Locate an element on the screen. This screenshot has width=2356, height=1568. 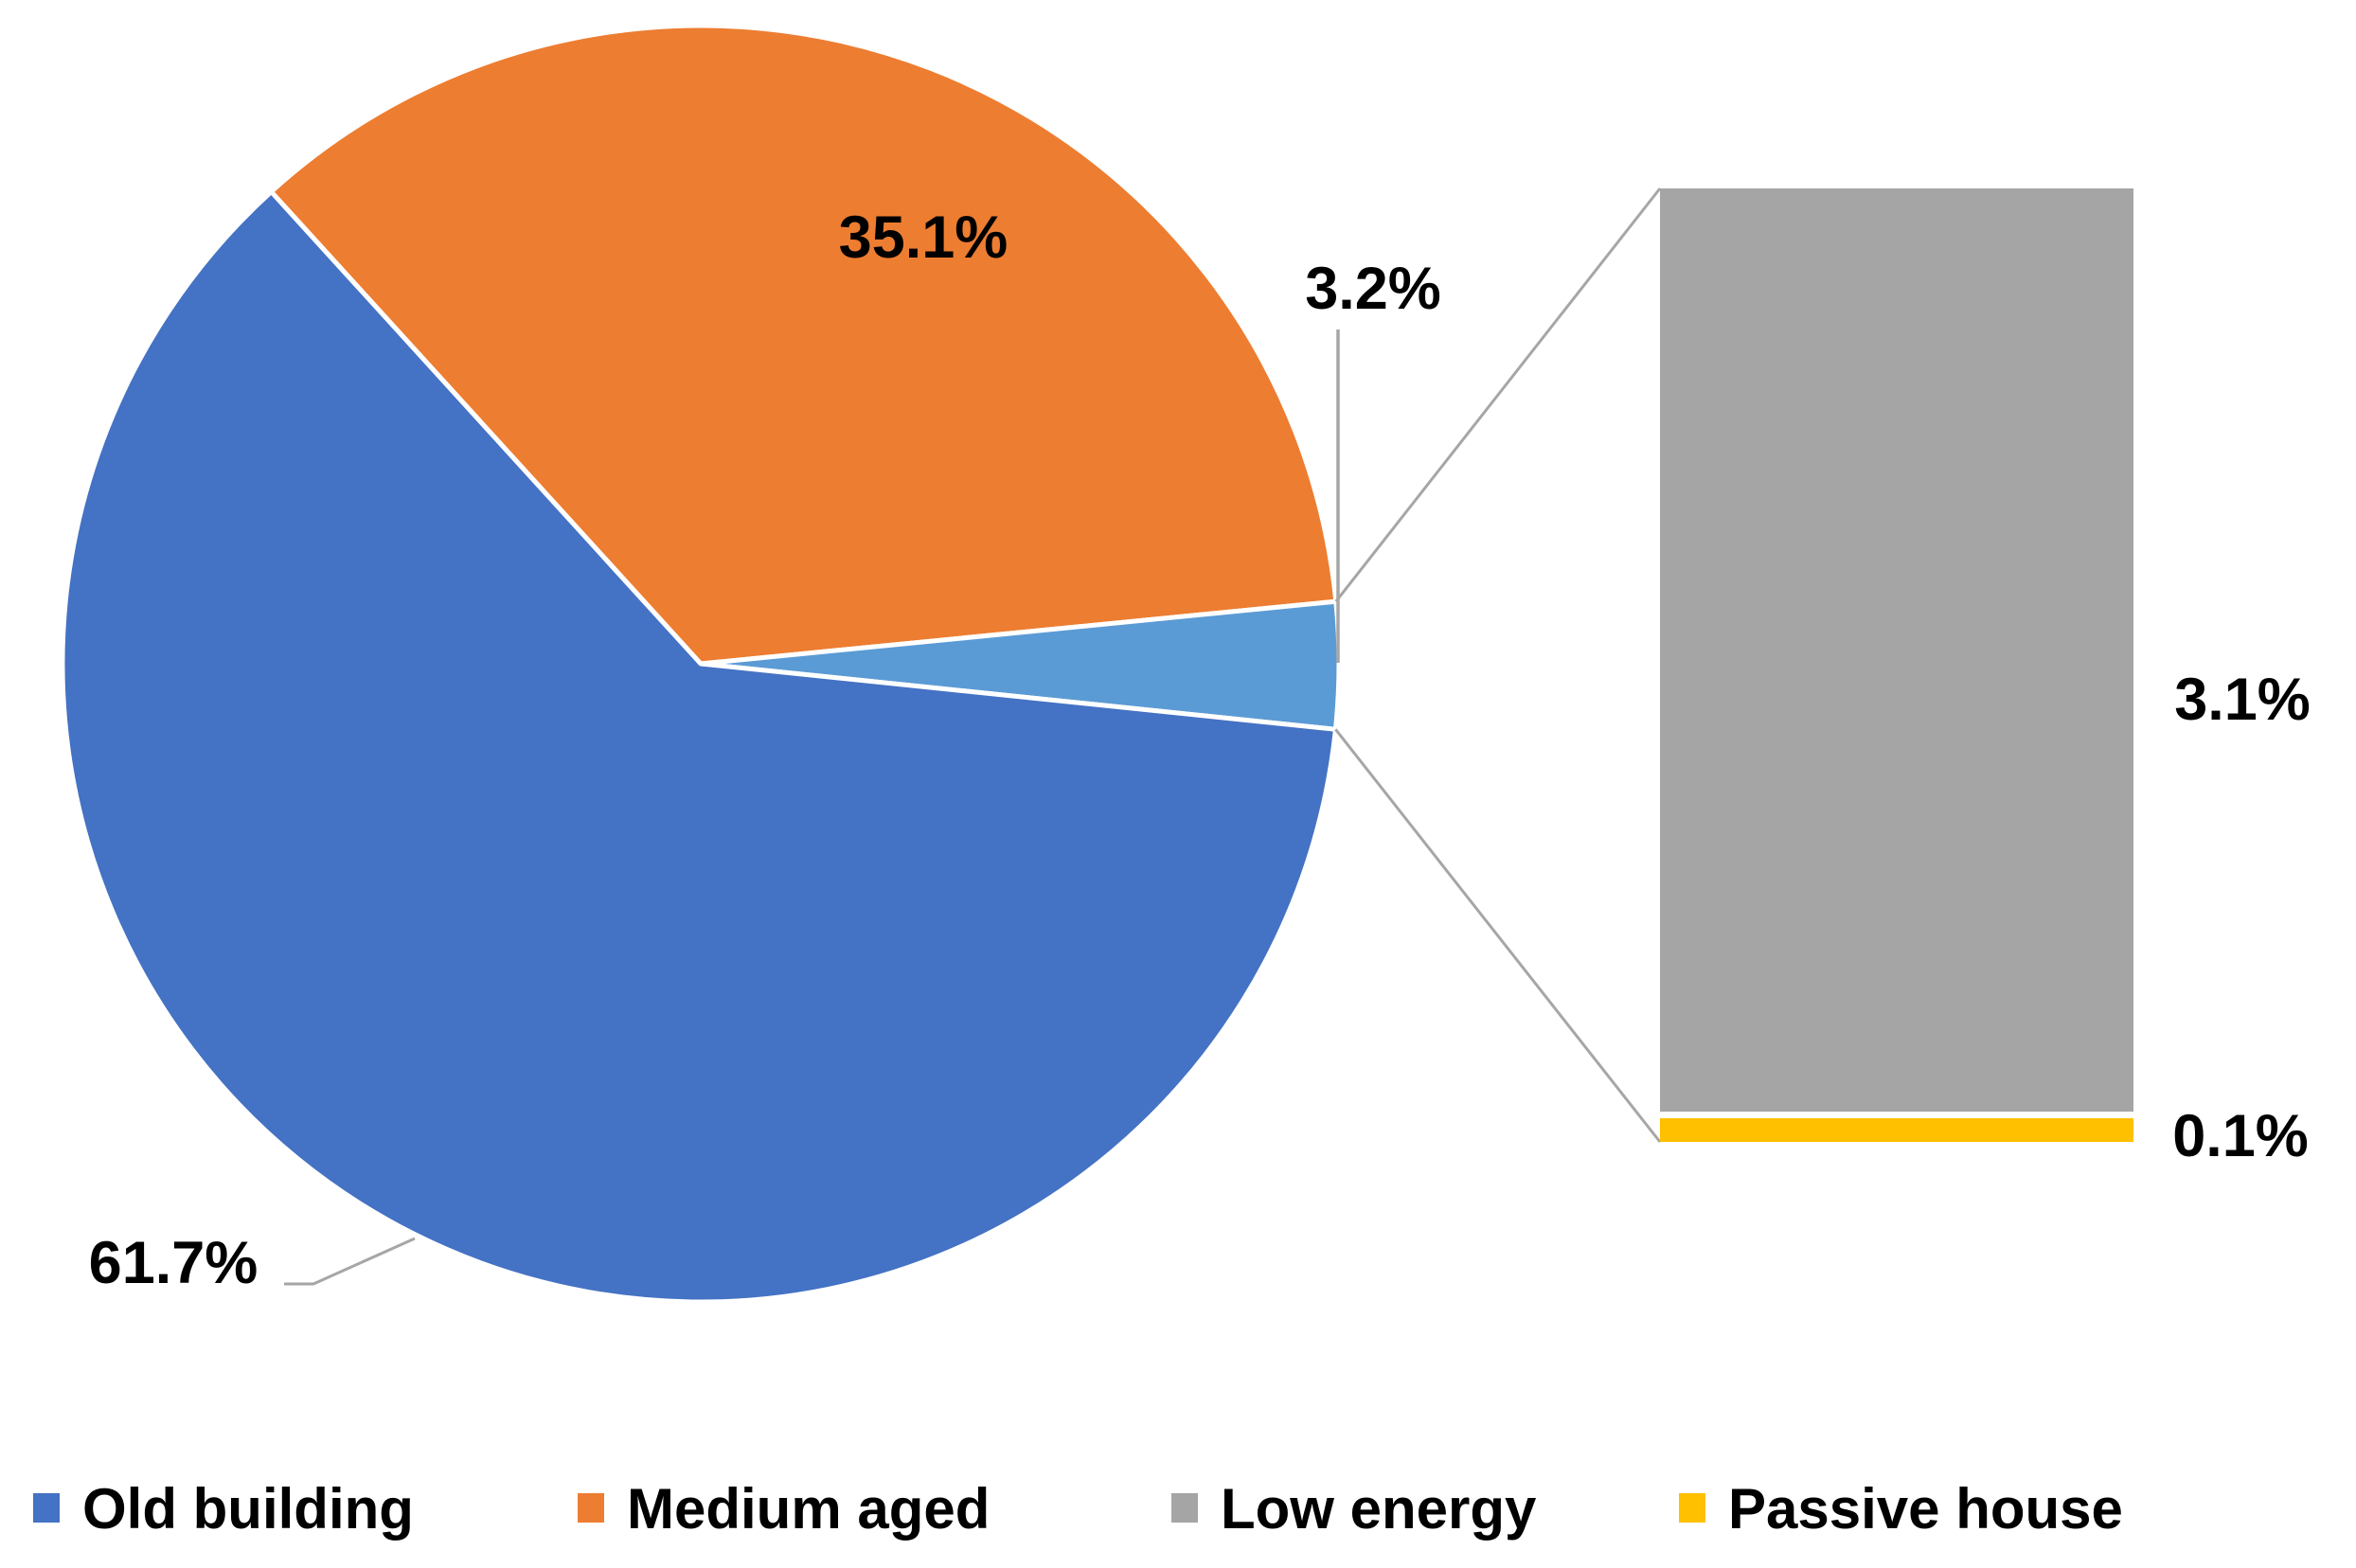
leader-line-old-building is located at coordinates (350, 1261).